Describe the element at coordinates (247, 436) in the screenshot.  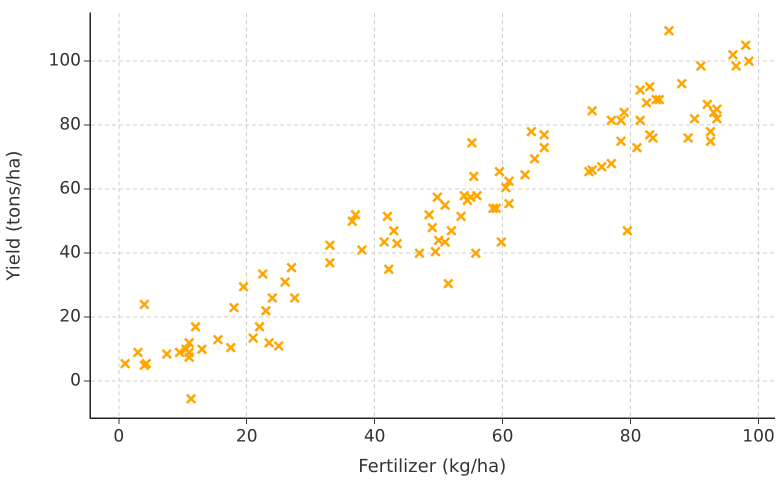
I see `x-tick-label: 20` at that location.